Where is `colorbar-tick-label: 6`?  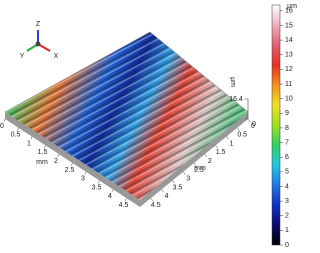 colorbar-tick-label: 6 is located at coordinates (287, 157).